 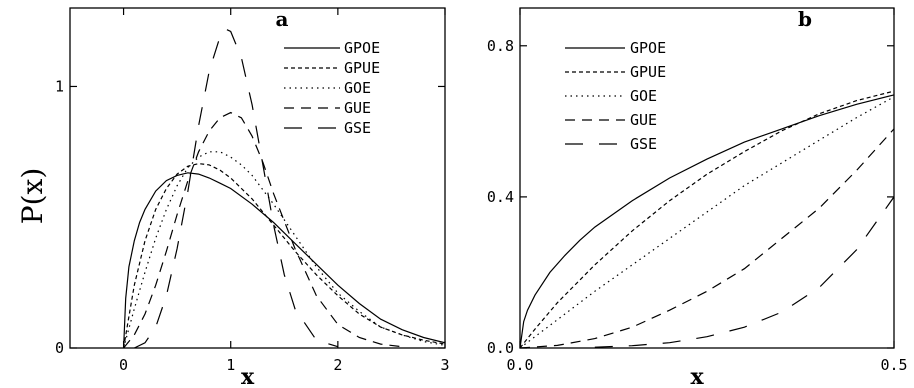 I want to click on y-tick-label: 0.0, so click(x=500, y=348).